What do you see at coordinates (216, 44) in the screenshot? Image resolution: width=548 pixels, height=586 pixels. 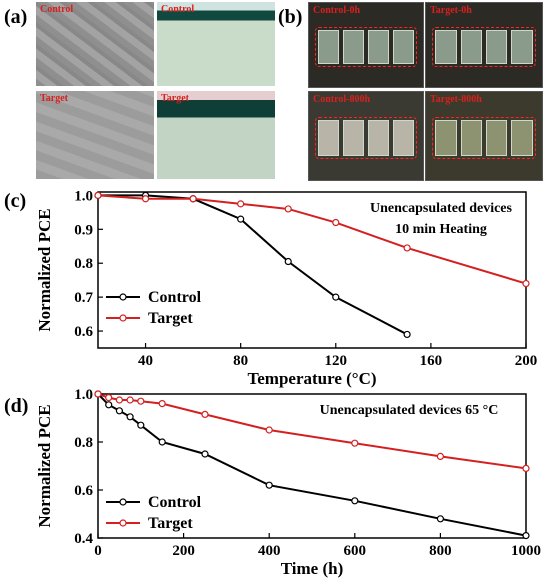 I see `micrograph-control-cross-section: Control` at bounding box center [216, 44].